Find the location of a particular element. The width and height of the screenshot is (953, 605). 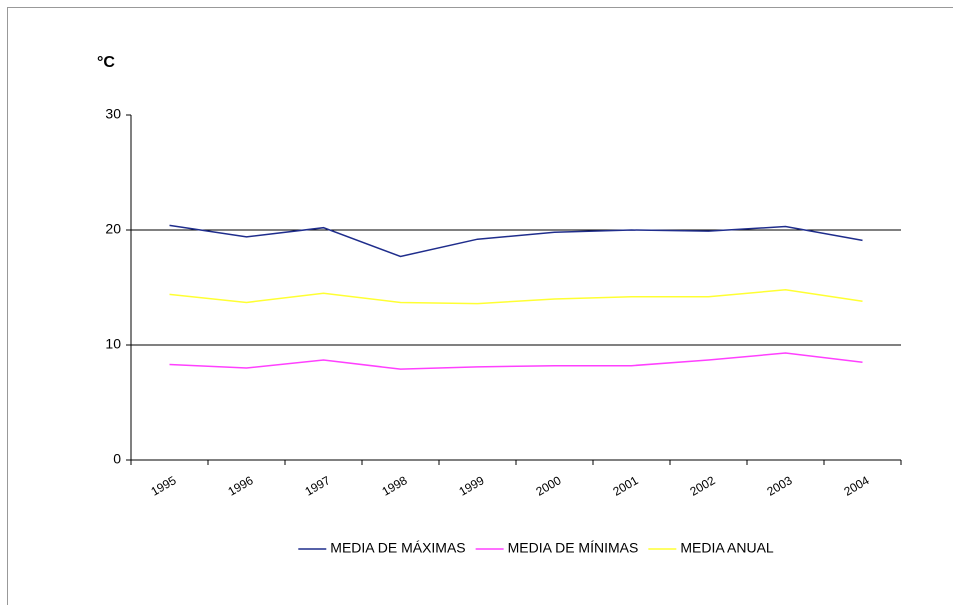

x-tick-label: 2000 is located at coordinates (548, 486).